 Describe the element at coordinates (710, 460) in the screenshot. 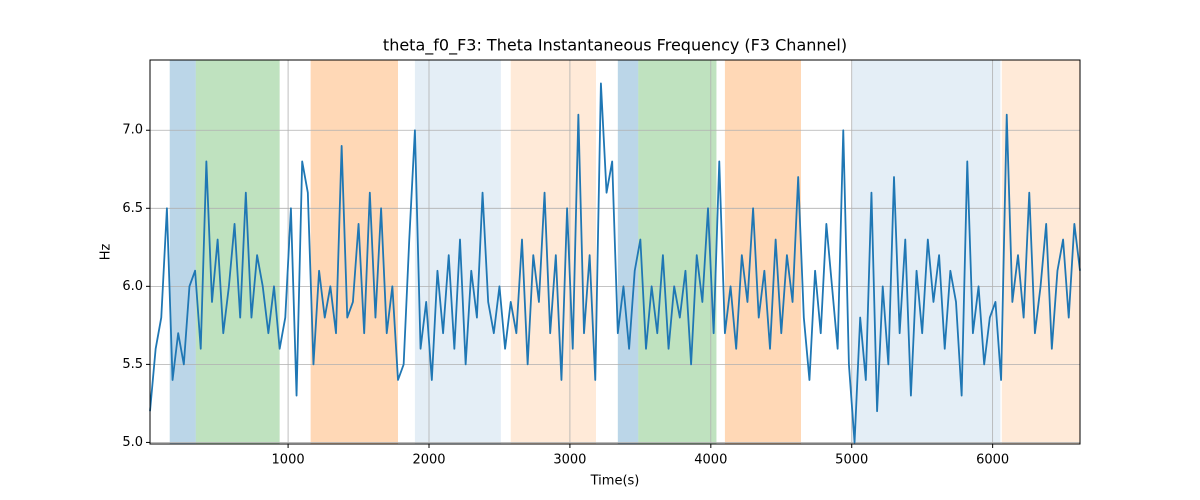

I see `x-tick-label: 4000` at that location.